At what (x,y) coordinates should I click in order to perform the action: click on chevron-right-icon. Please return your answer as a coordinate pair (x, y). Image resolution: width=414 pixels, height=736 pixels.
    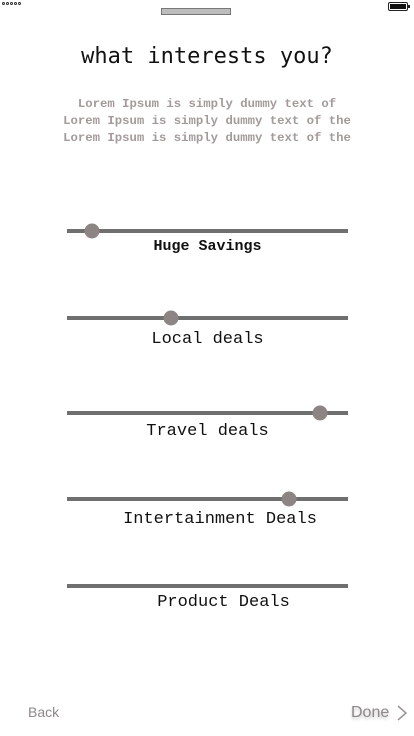
    Looking at the image, I should click on (402, 713).